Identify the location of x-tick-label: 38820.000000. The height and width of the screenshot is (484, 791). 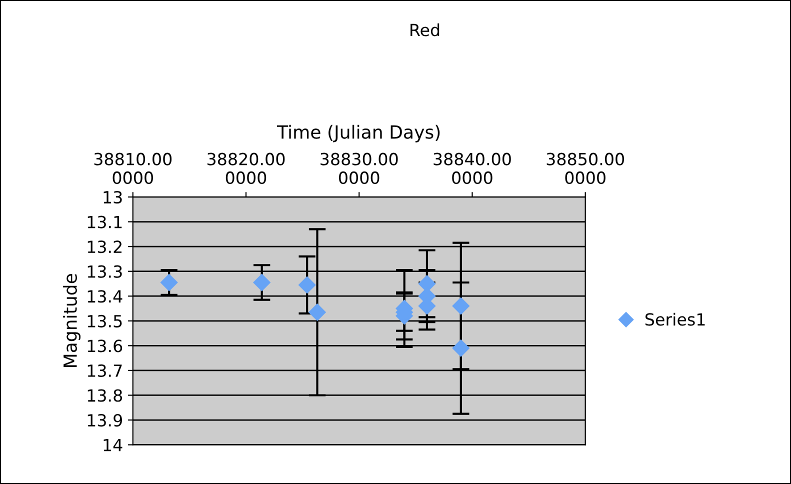
(246, 168).